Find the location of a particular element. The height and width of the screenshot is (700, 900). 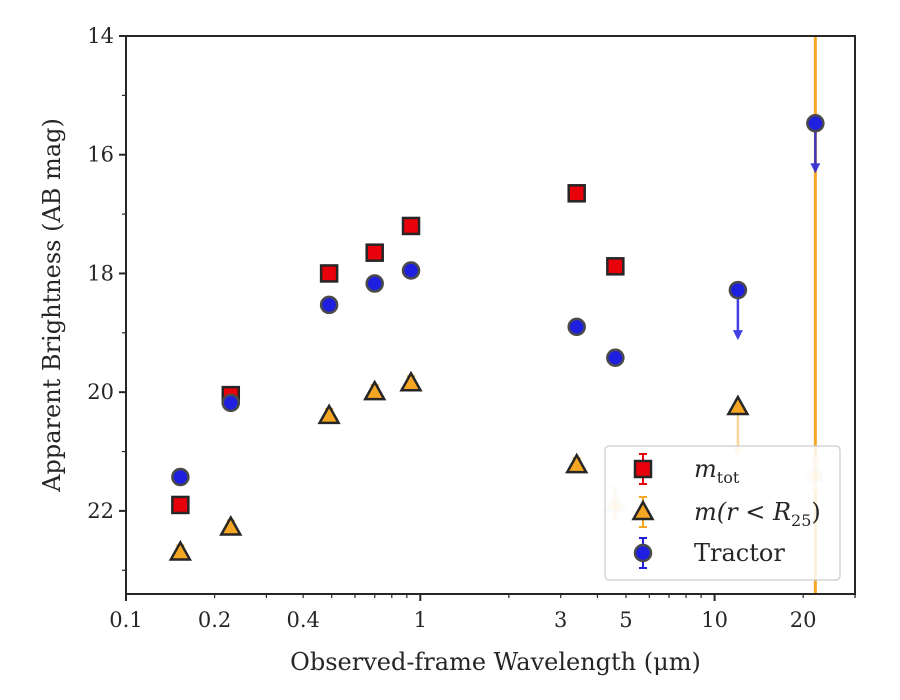

x-tick-label-2: 0.4 is located at coordinates (302, 620).